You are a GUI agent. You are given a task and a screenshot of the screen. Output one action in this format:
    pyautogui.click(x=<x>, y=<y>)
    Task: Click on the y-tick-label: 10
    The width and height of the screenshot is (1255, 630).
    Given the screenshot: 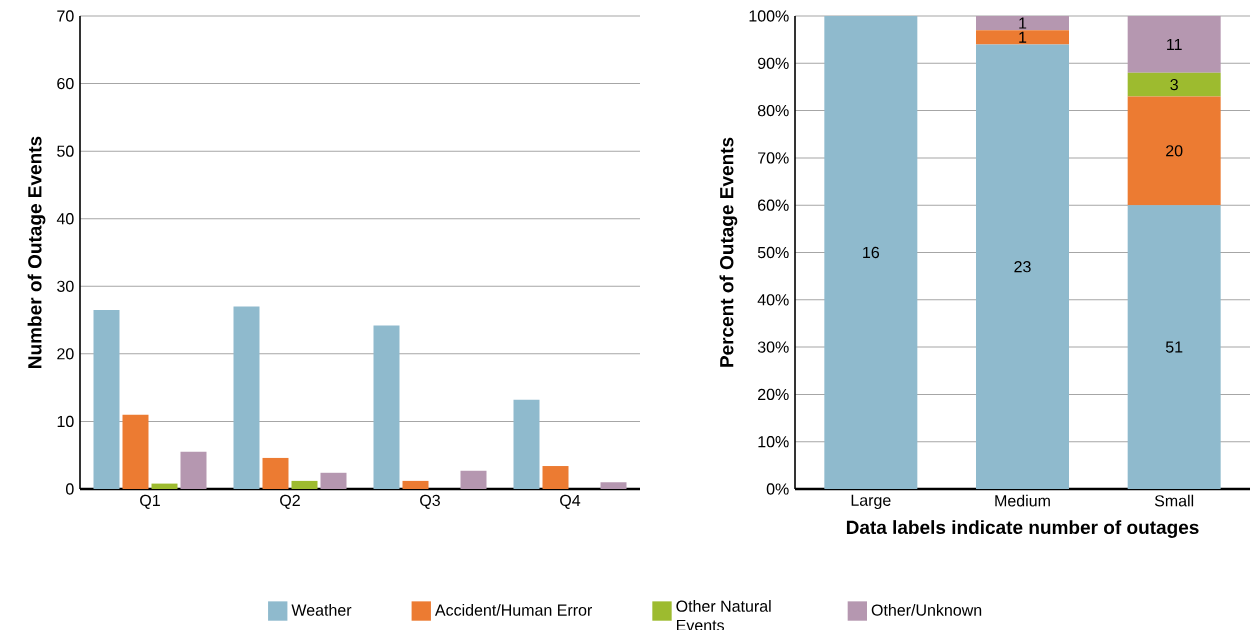 What is the action you would take?
    pyautogui.click(x=65, y=421)
    